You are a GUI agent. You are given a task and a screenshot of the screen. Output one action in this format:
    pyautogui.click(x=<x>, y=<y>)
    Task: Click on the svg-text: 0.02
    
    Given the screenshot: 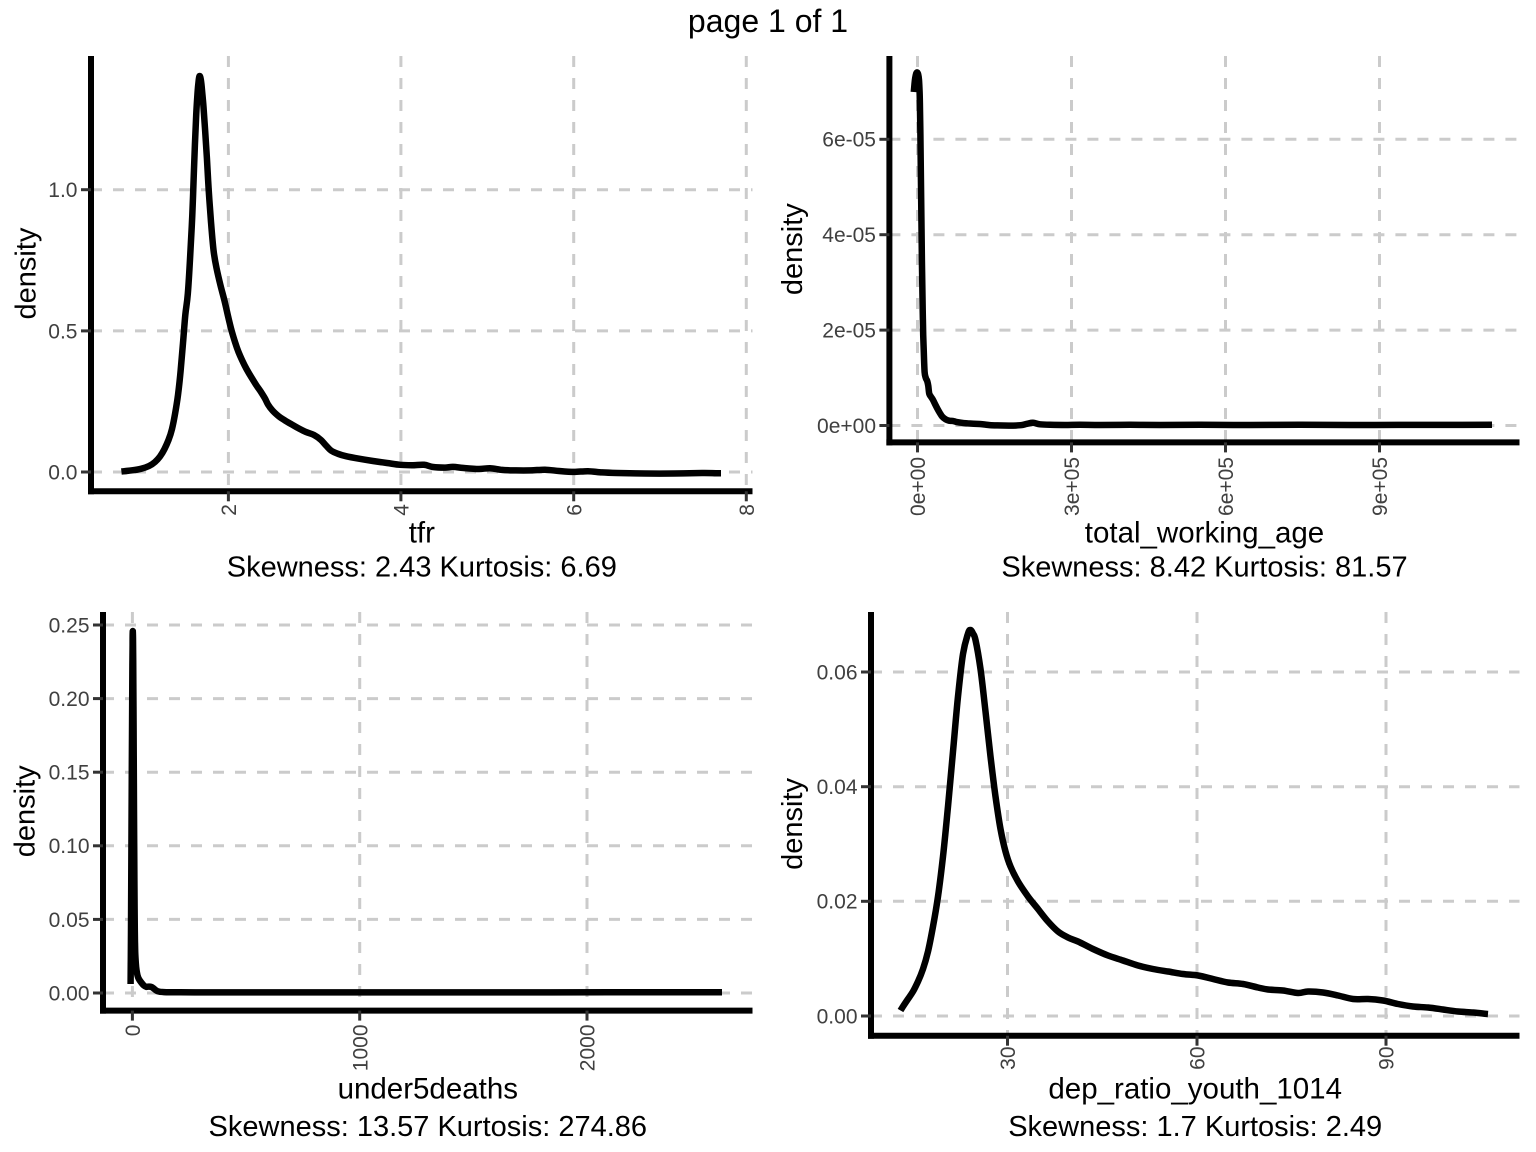 What is the action you would take?
    pyautogui.click(x=837, y=902)
    